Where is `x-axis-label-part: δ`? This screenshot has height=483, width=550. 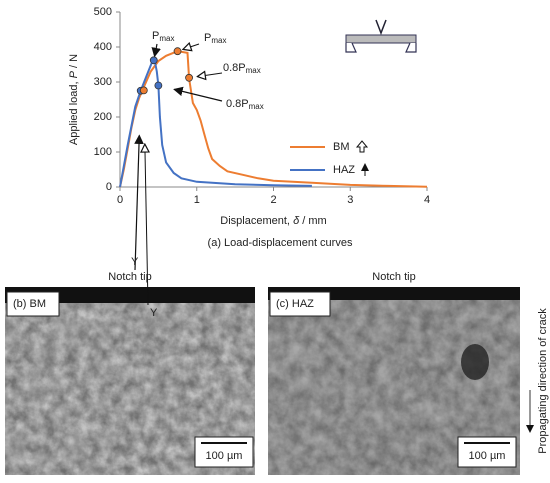
x-axis-label-part: δ is located at coordinates (296, 221).